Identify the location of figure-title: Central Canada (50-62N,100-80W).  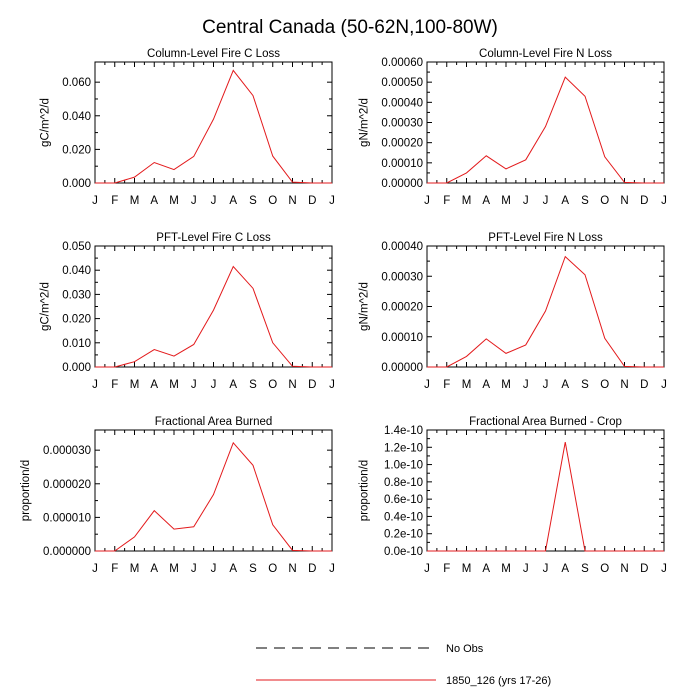
(350, 27).